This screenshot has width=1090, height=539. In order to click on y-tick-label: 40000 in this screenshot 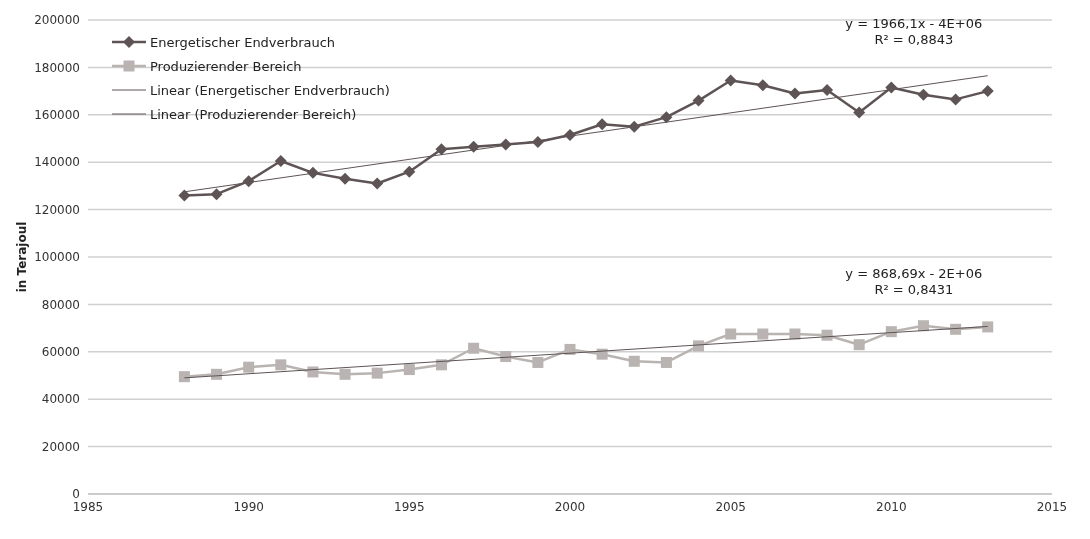, I will do `click(60, 399)`.